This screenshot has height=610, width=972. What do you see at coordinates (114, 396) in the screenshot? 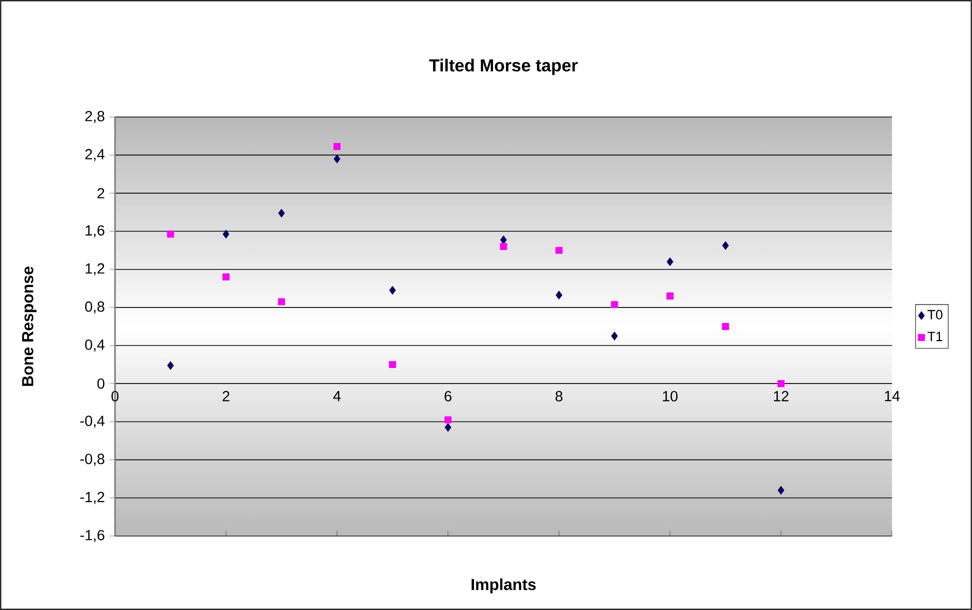
I see `x-tick-label: 0` at bounding box center [114, 396].